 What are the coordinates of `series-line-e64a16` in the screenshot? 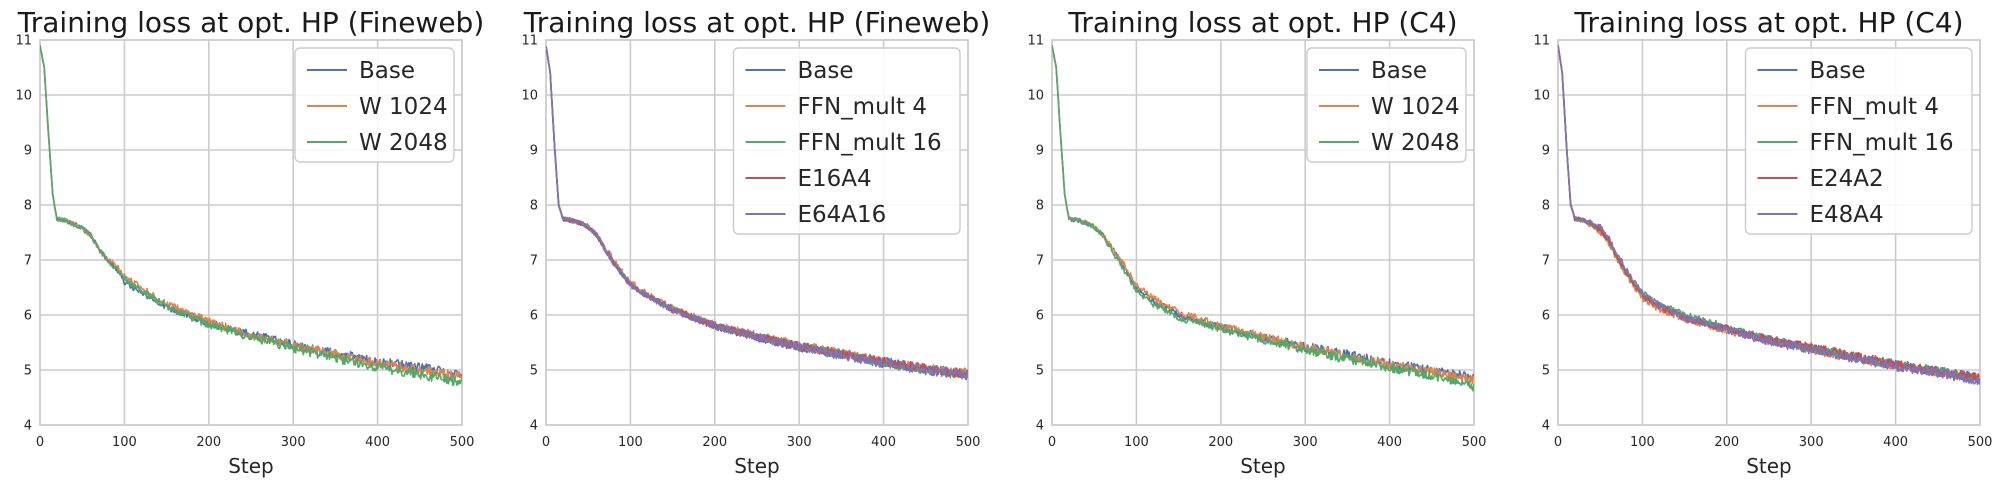 It's located at (757, 213).